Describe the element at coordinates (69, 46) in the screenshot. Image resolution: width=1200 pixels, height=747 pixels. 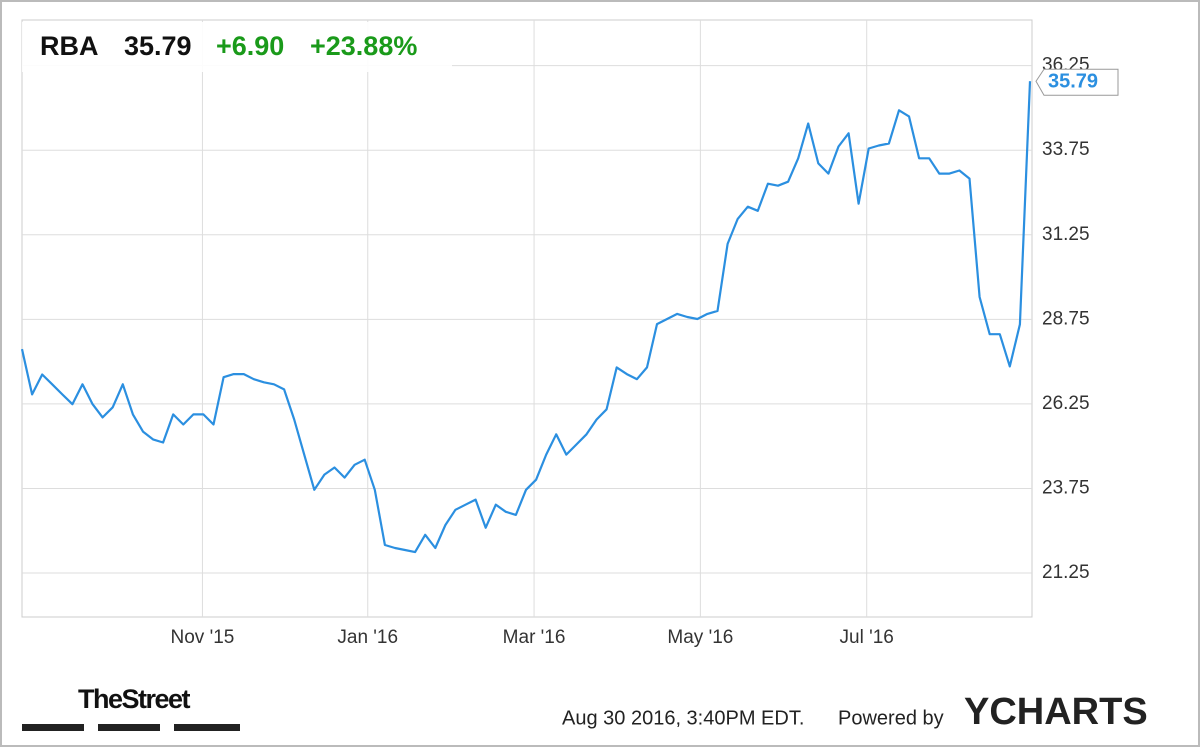
I see `ticker: RBA` at that location.